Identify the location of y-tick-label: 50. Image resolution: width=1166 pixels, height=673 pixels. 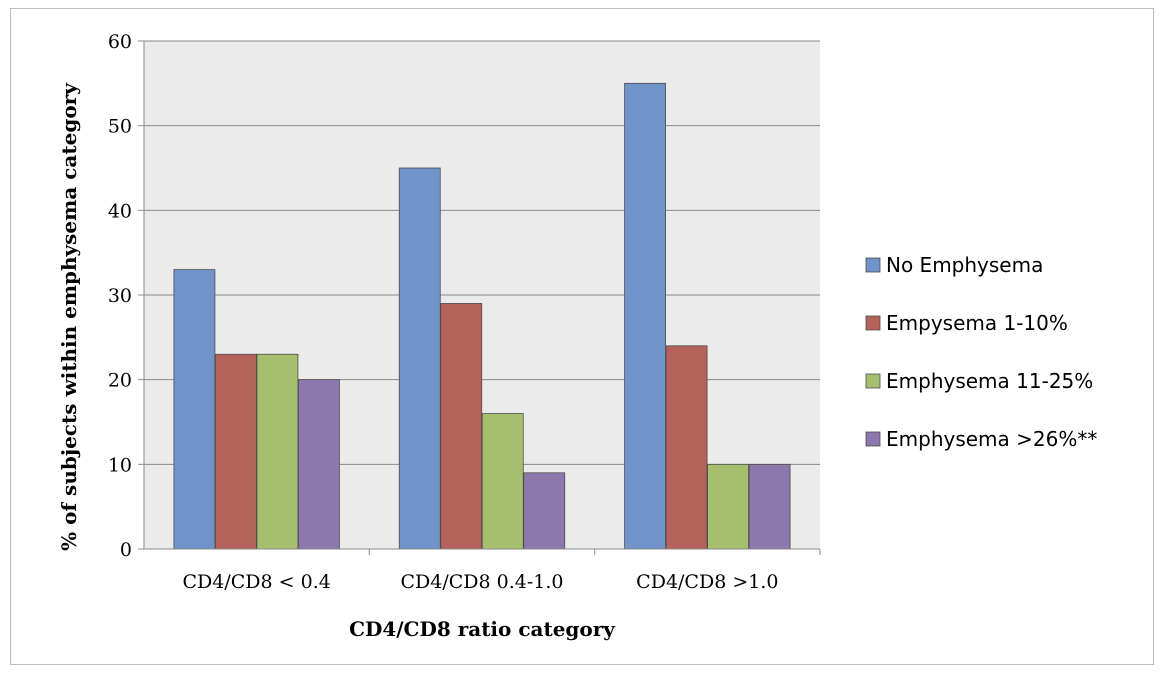
(120, 127).